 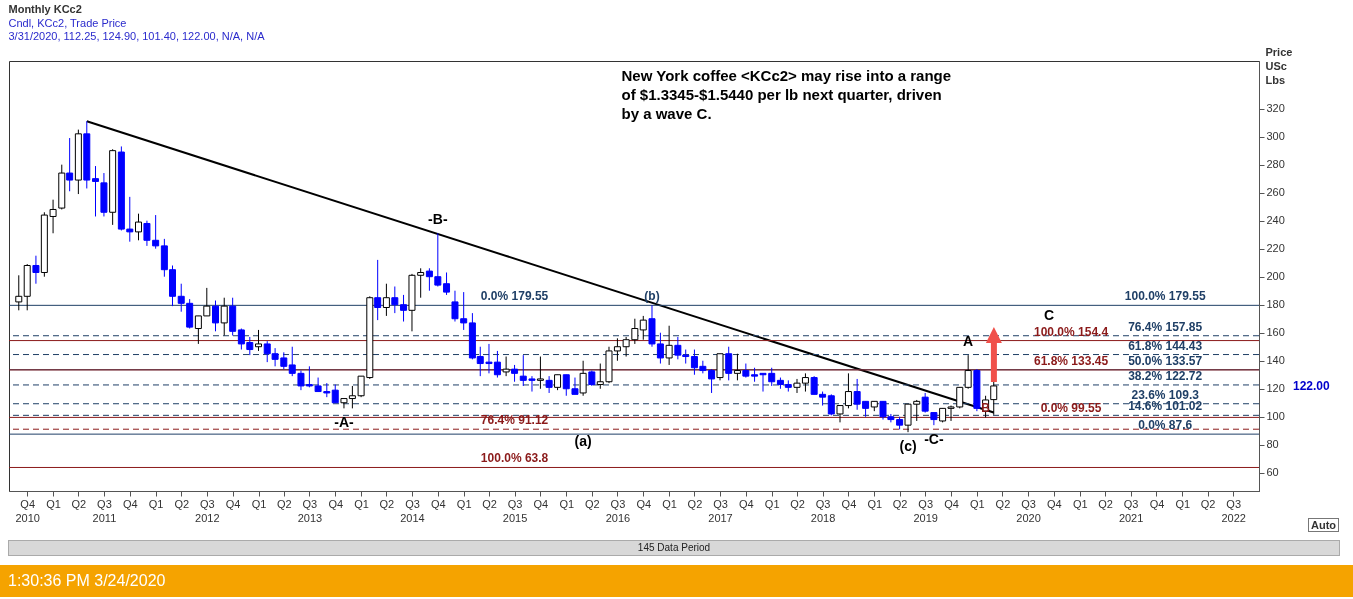 What do you see at coordinates (1165, 360) in the screenshot?
I see `annotation: 50.0% 133.57` at bounding box center [1165, 360].